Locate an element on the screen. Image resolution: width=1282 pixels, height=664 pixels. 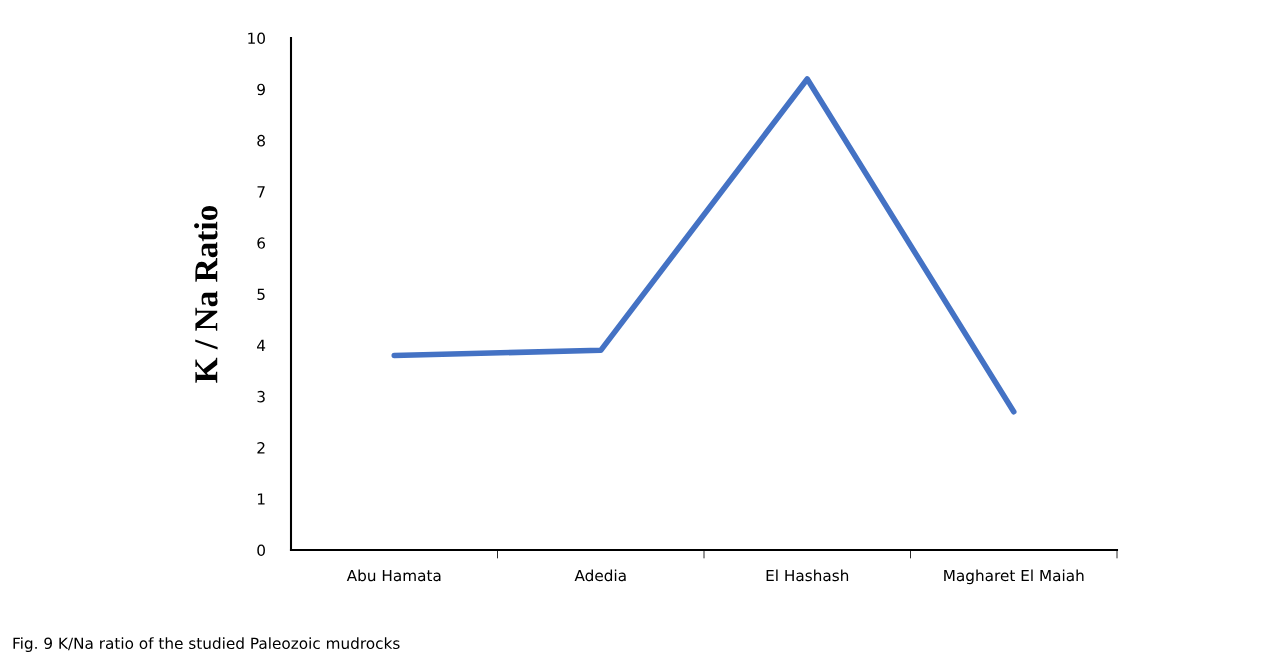
y-tick-label: 0 is located at coordinates (261, 550).